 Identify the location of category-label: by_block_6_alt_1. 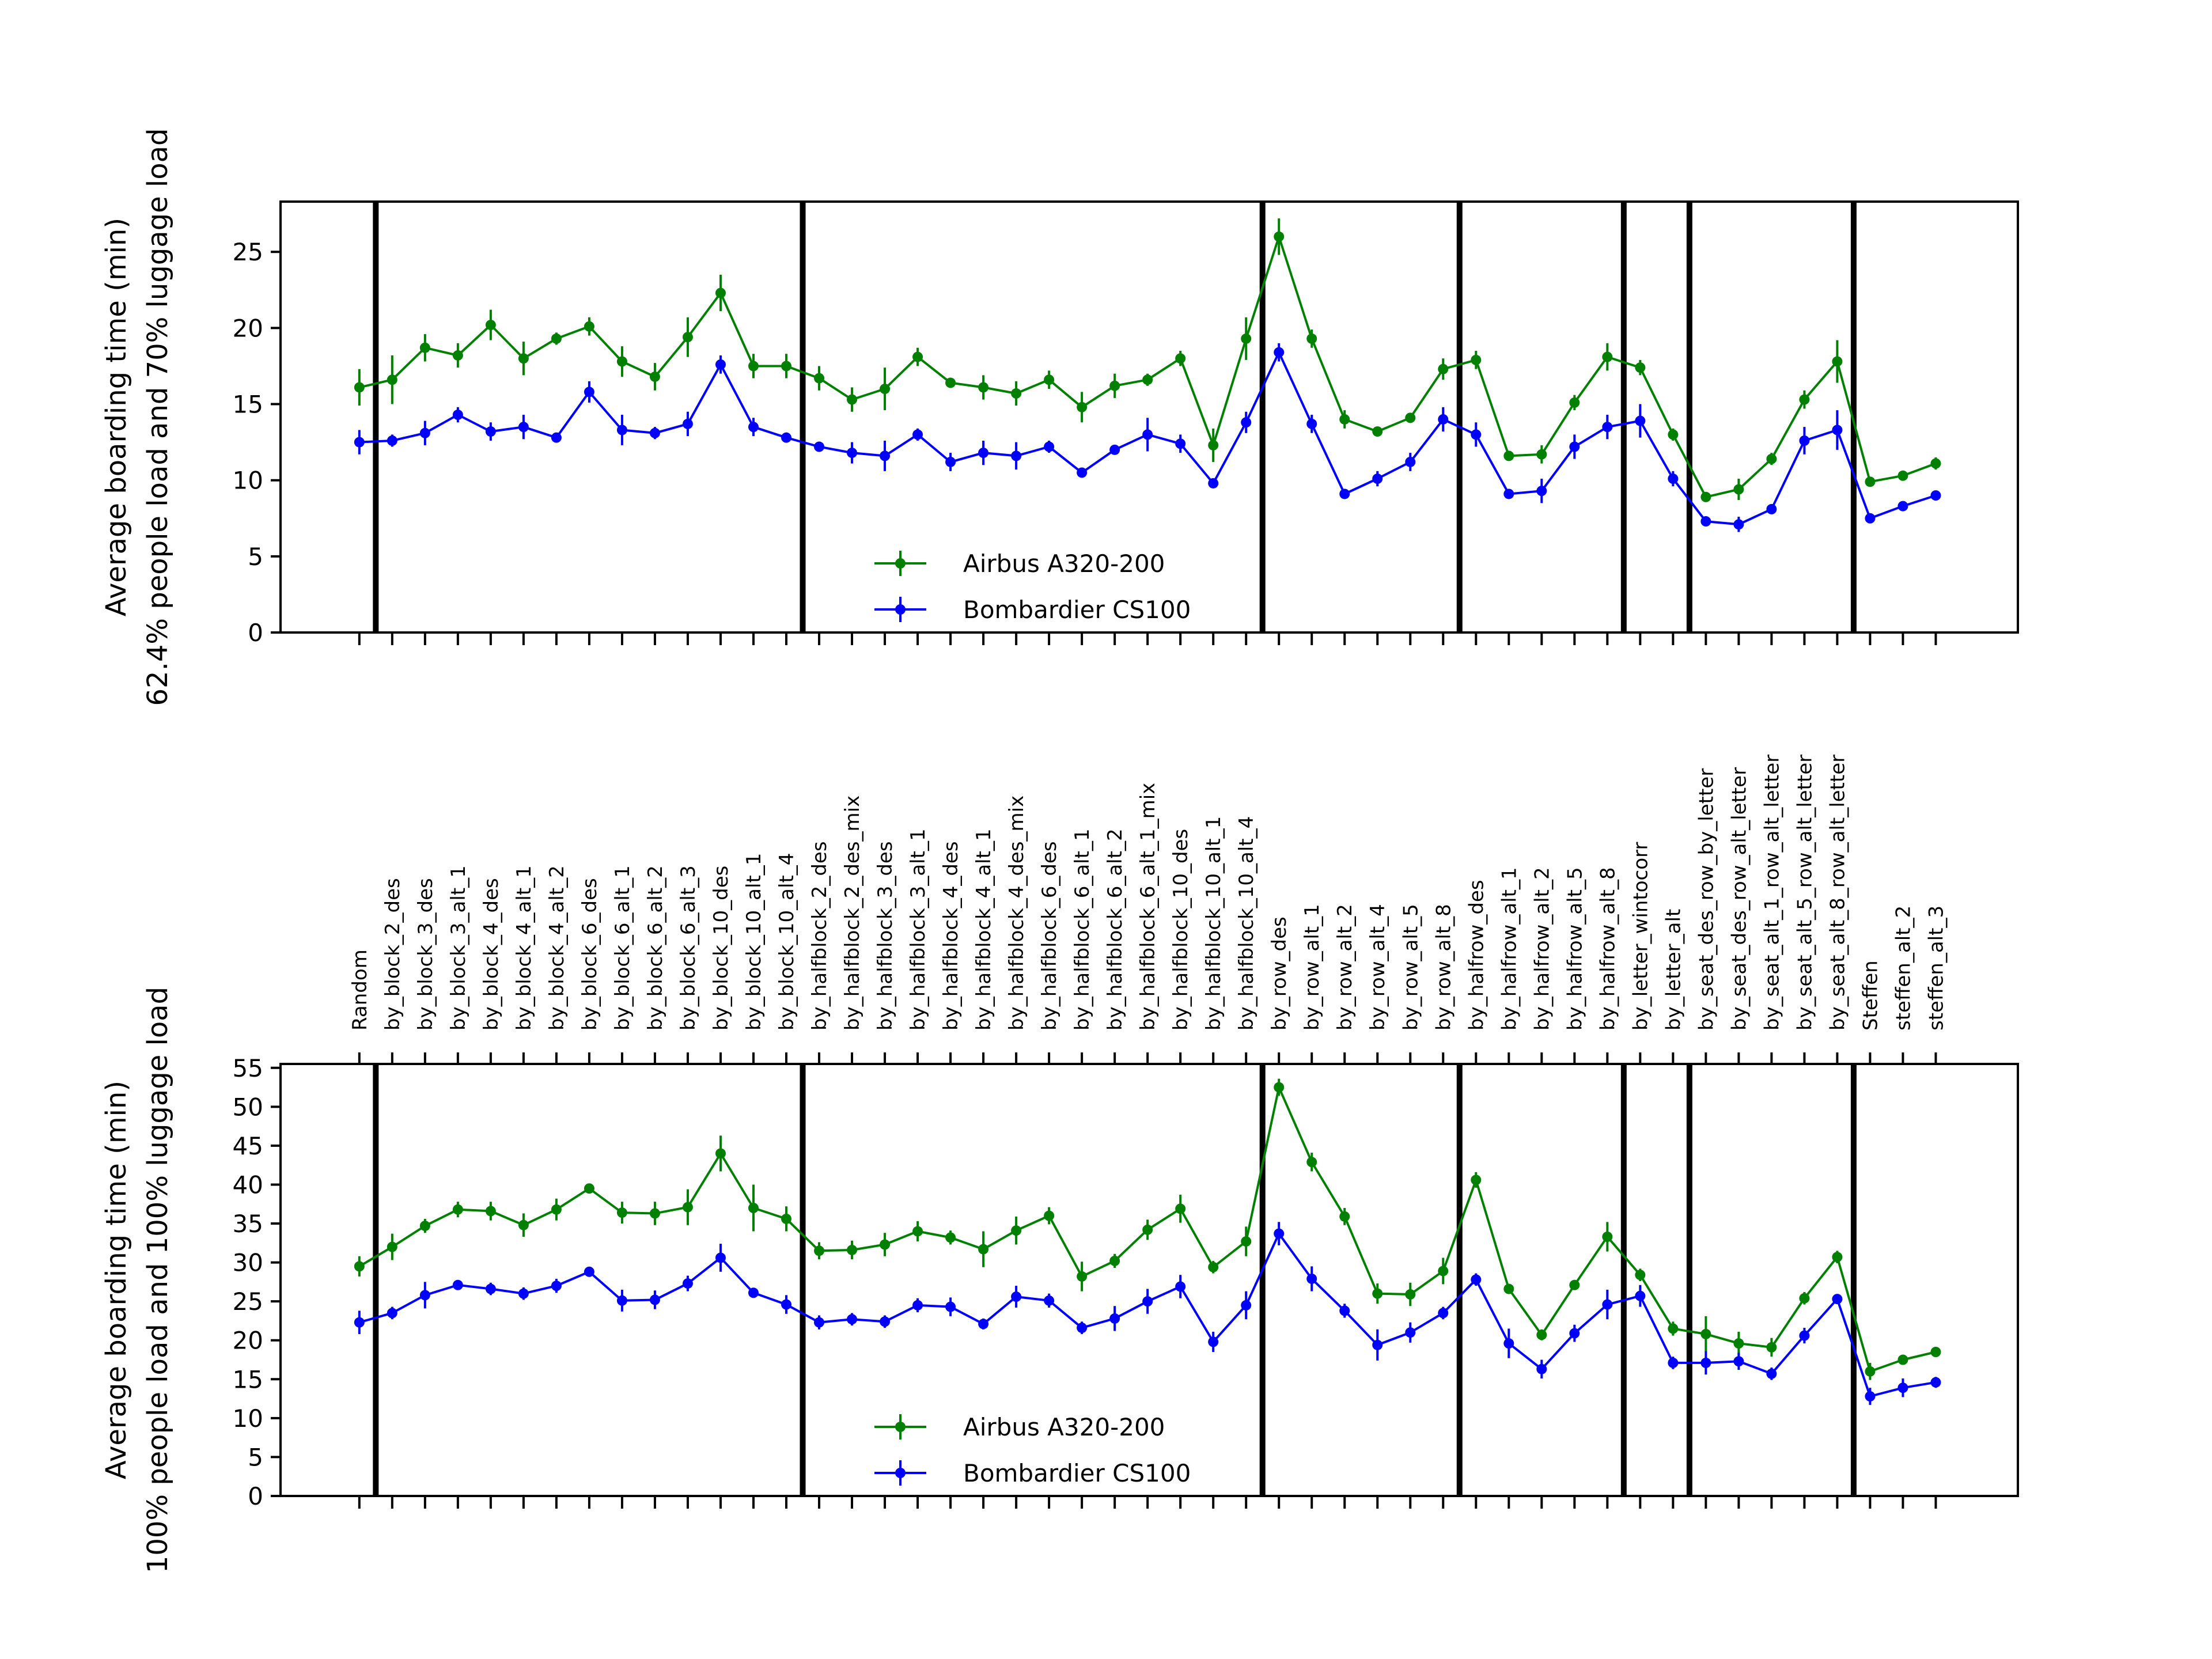
(622, 948).